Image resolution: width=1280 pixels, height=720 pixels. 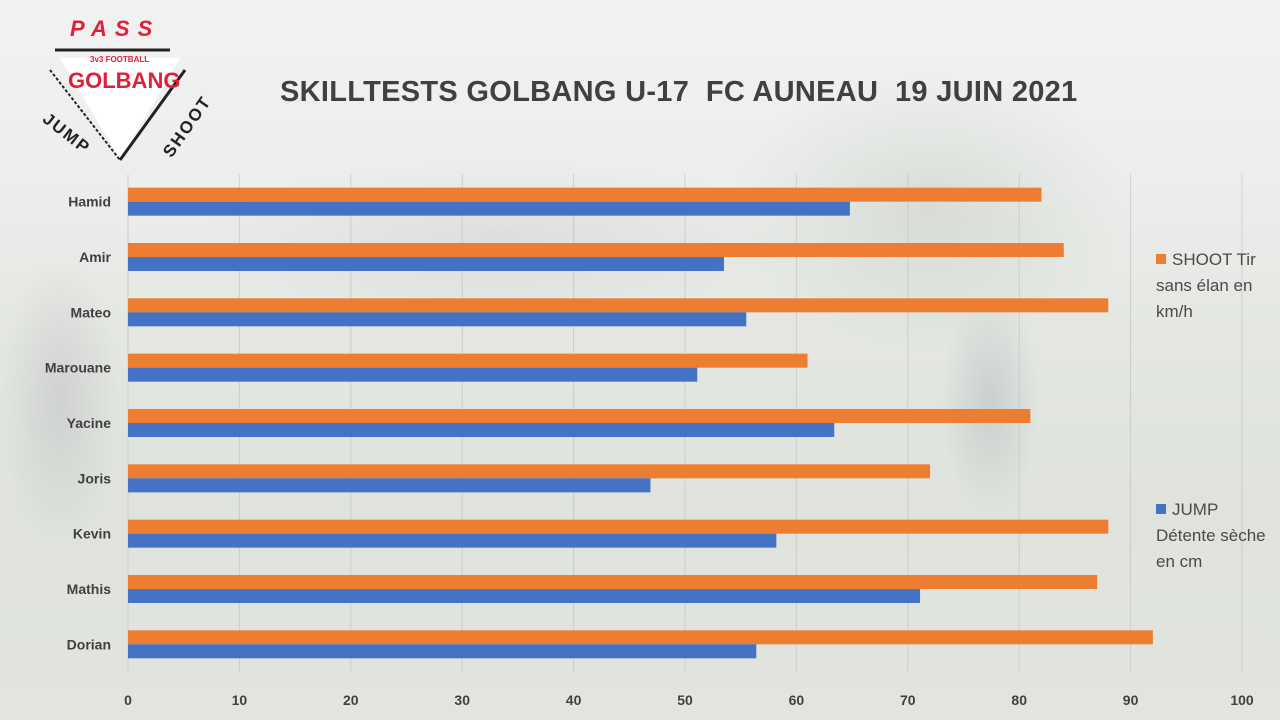 I want to click on golbang-logo: PASS 3v3 FOOTBALL GOLBANG JUMP SHOOT, so click(x=117, y=90).